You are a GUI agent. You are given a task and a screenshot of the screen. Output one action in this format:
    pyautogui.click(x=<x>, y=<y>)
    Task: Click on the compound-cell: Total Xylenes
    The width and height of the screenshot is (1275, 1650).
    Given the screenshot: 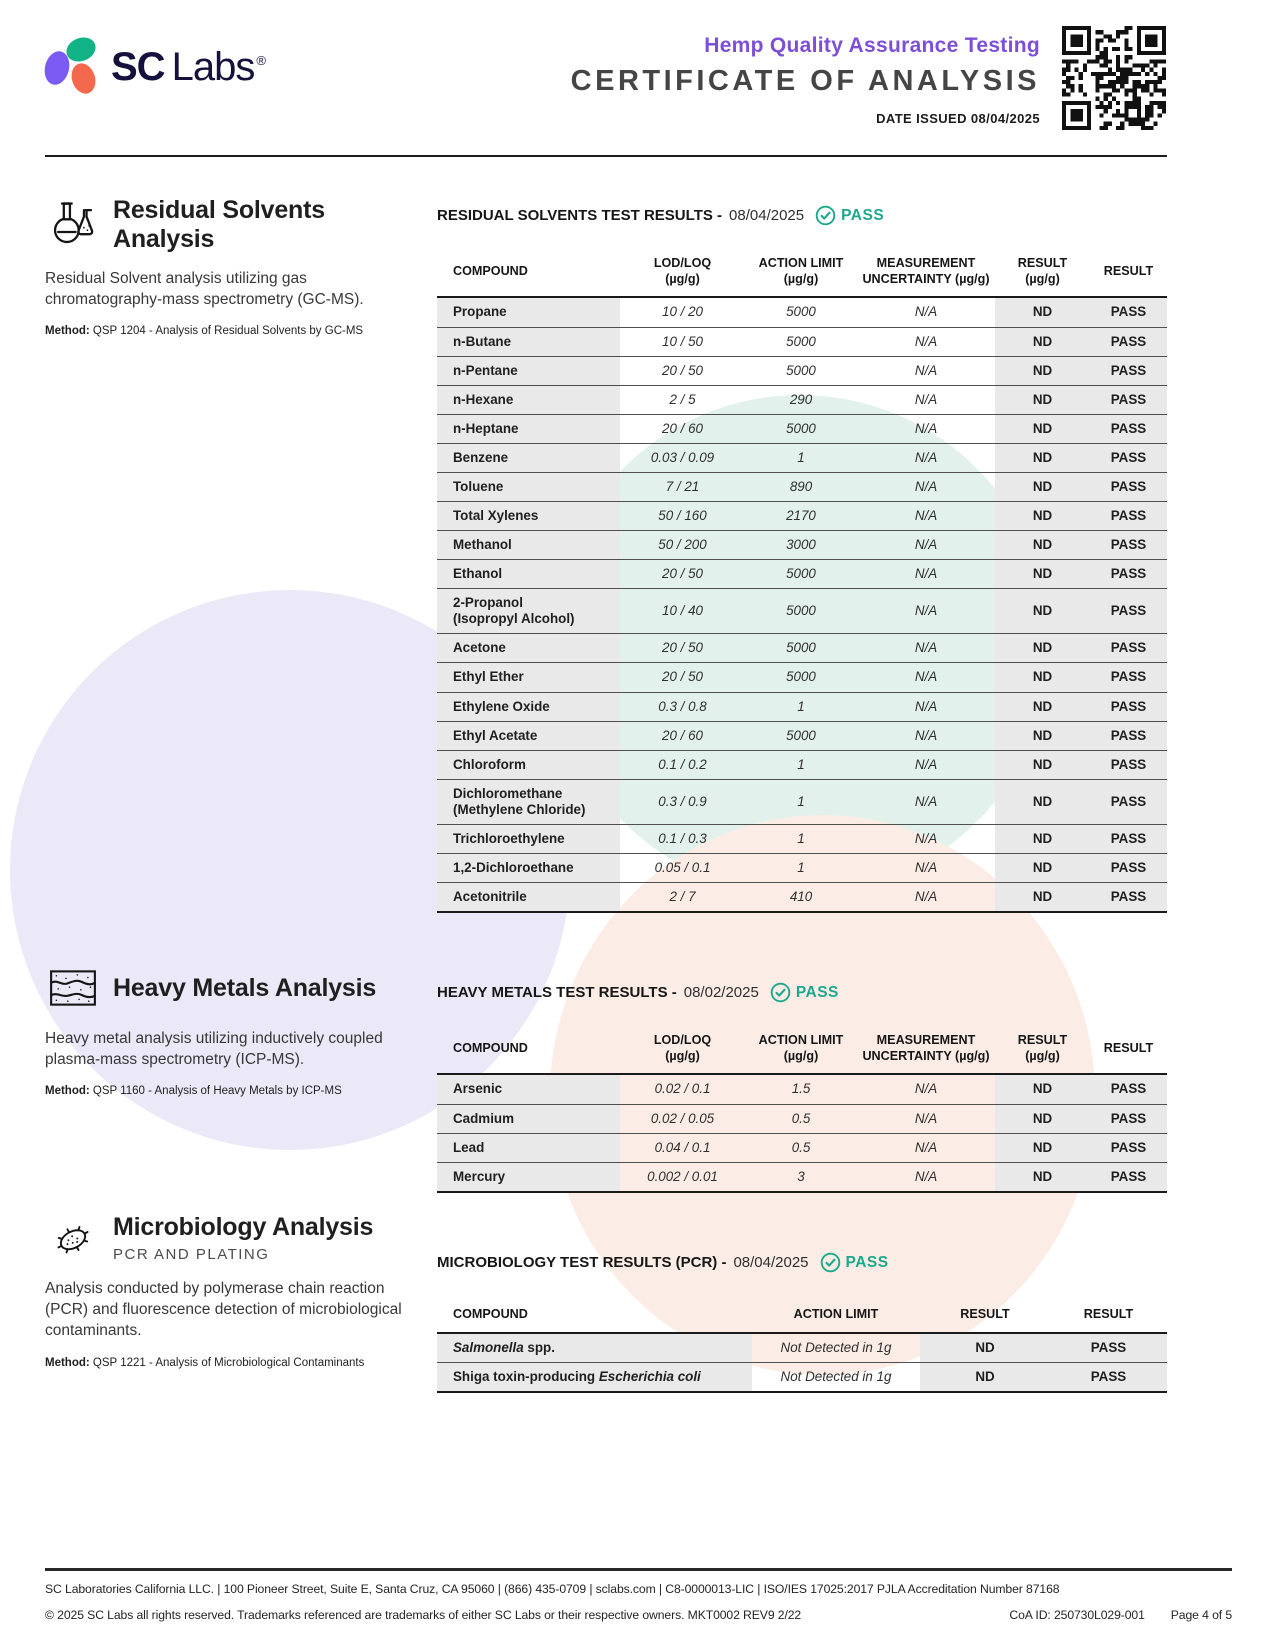 What is the action you would take?
    pyautogui.click(x=528, y=516)
    